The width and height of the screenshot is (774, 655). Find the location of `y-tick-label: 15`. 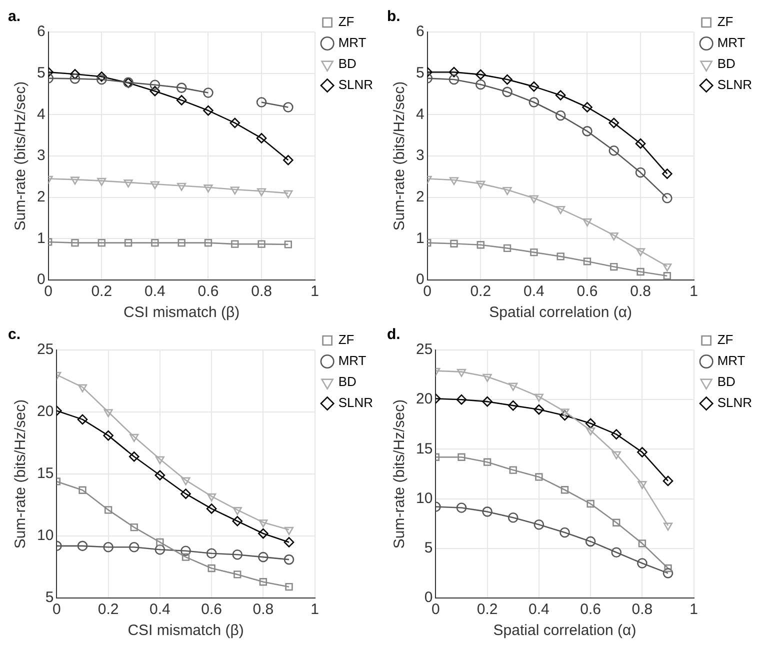

y-tick-label: 15 is located at coordinates (45, 473).